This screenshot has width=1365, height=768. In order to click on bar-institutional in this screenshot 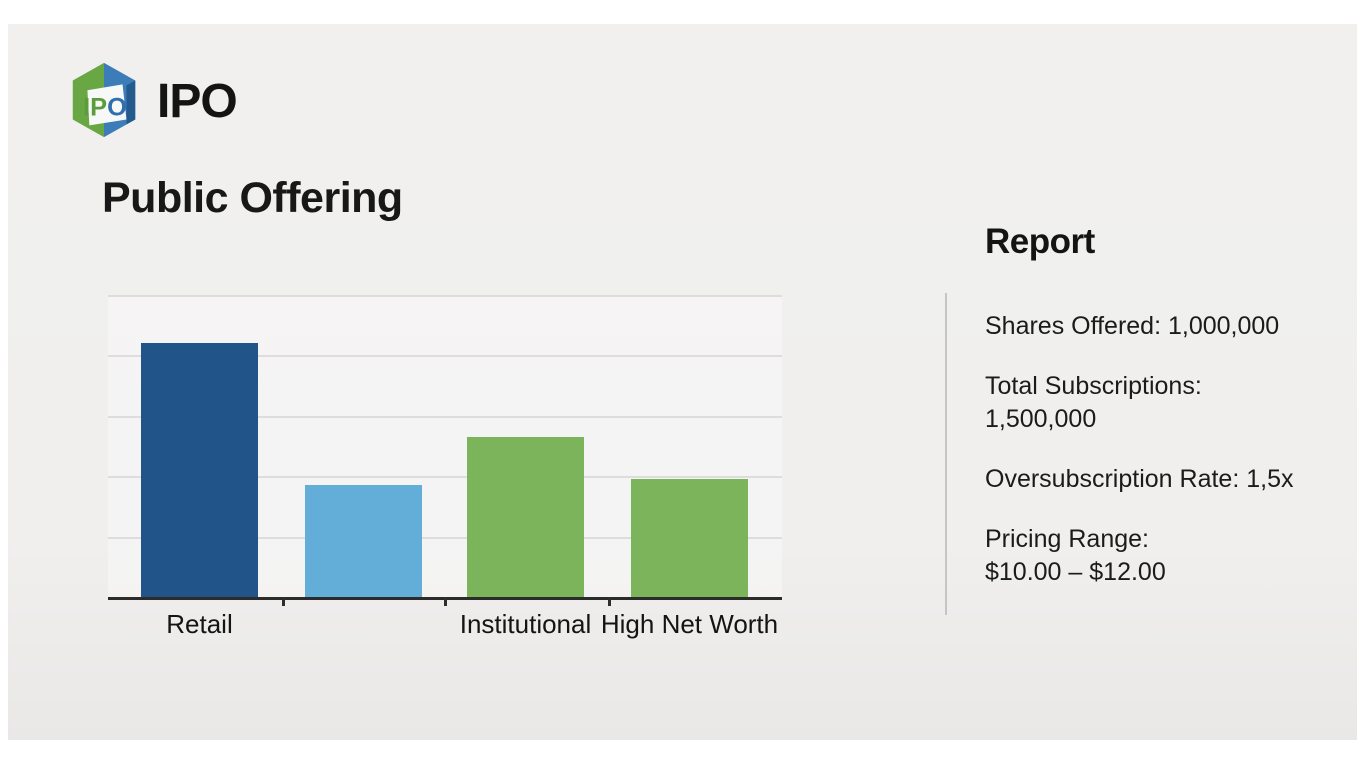, I will do `click(525, 516)`.